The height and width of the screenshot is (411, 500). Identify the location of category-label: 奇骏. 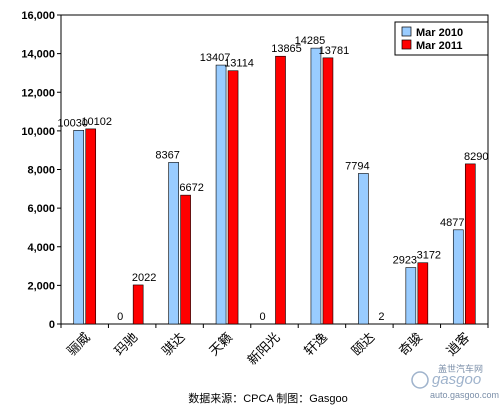
(410, 344).